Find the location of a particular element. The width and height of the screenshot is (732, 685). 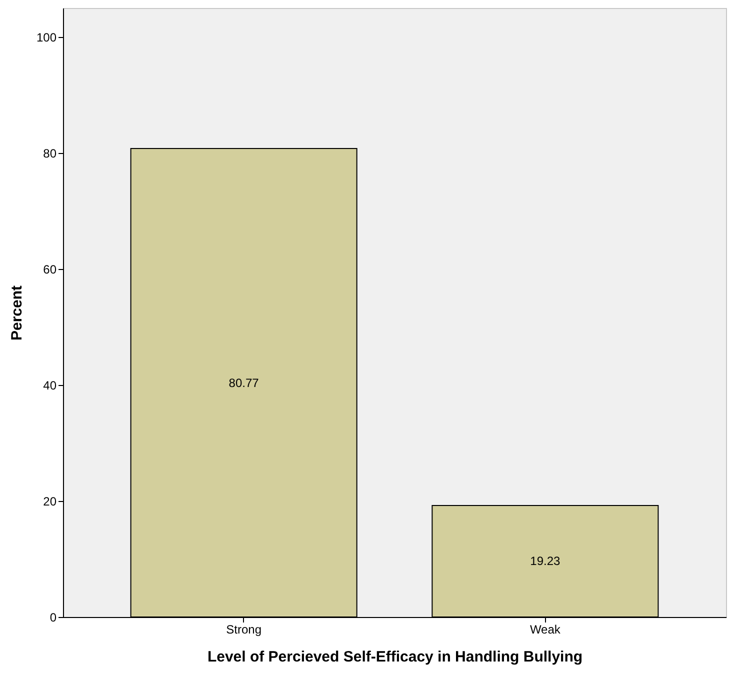

x-axis-title: Level of Percieved Self-Efficacy in Handling Bullying is located at coordinates (395, 657).